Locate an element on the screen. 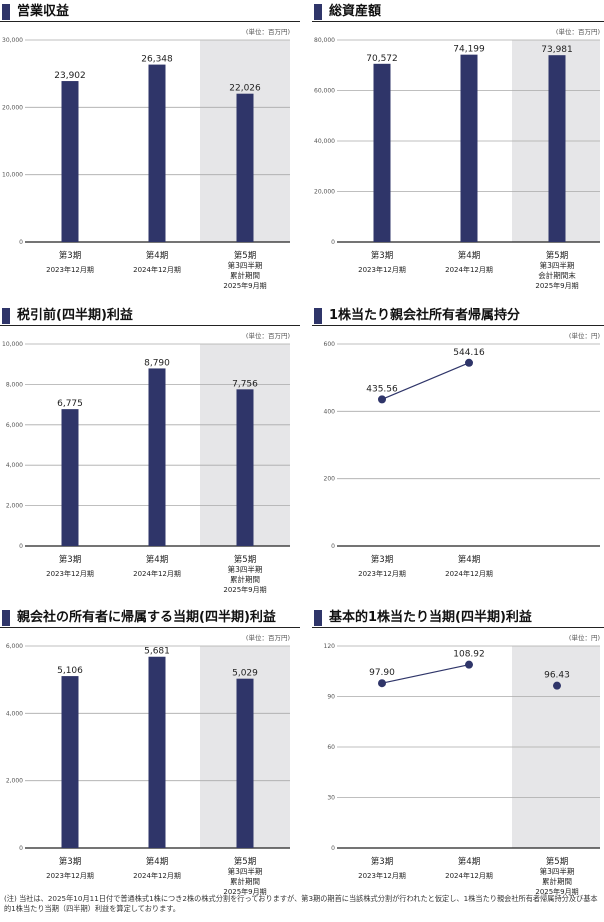  y-tick-label: 80,000 is located at coordinates (324, 40).